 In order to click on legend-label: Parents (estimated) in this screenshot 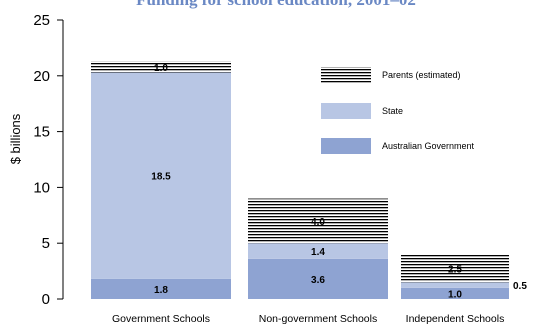, I will do `click(421, 75)`.